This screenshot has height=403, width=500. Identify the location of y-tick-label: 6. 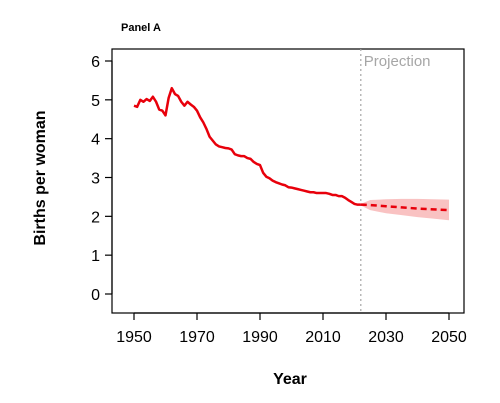
(95, 62).